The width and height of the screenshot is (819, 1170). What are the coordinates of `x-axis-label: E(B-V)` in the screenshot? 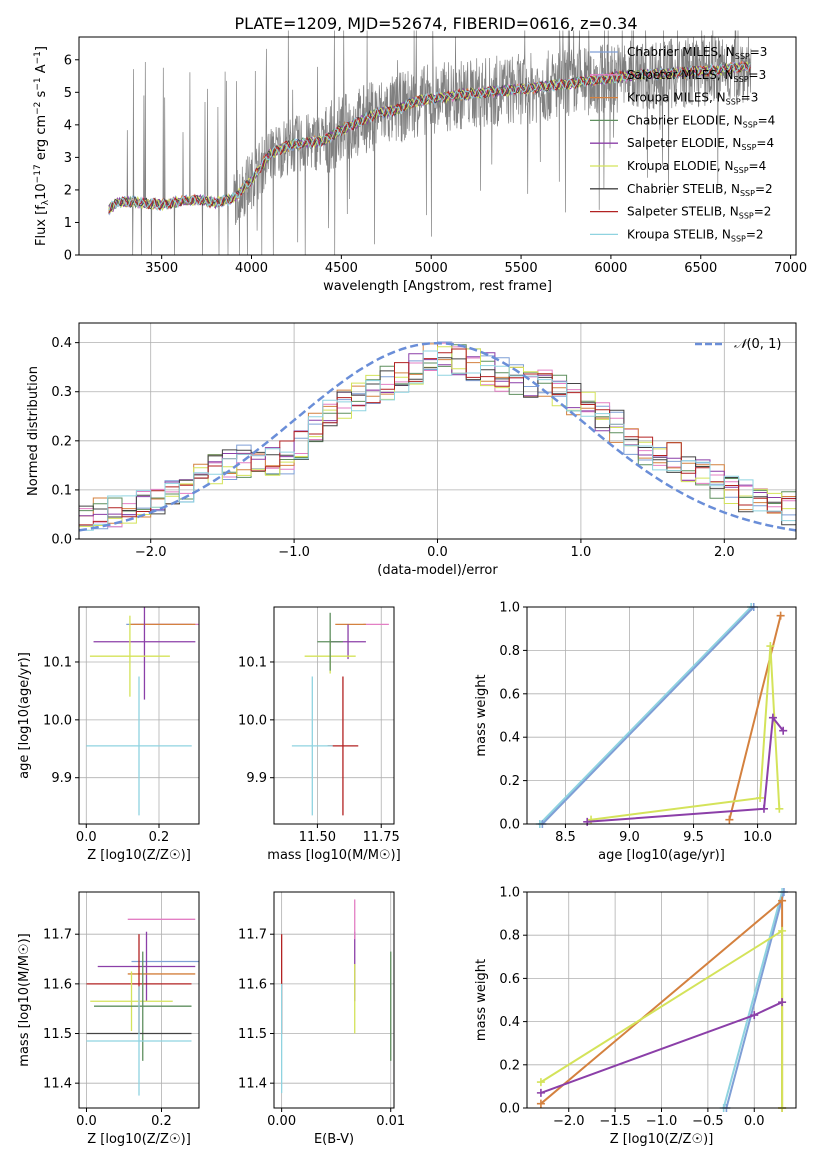 It's located at (334, 1139).